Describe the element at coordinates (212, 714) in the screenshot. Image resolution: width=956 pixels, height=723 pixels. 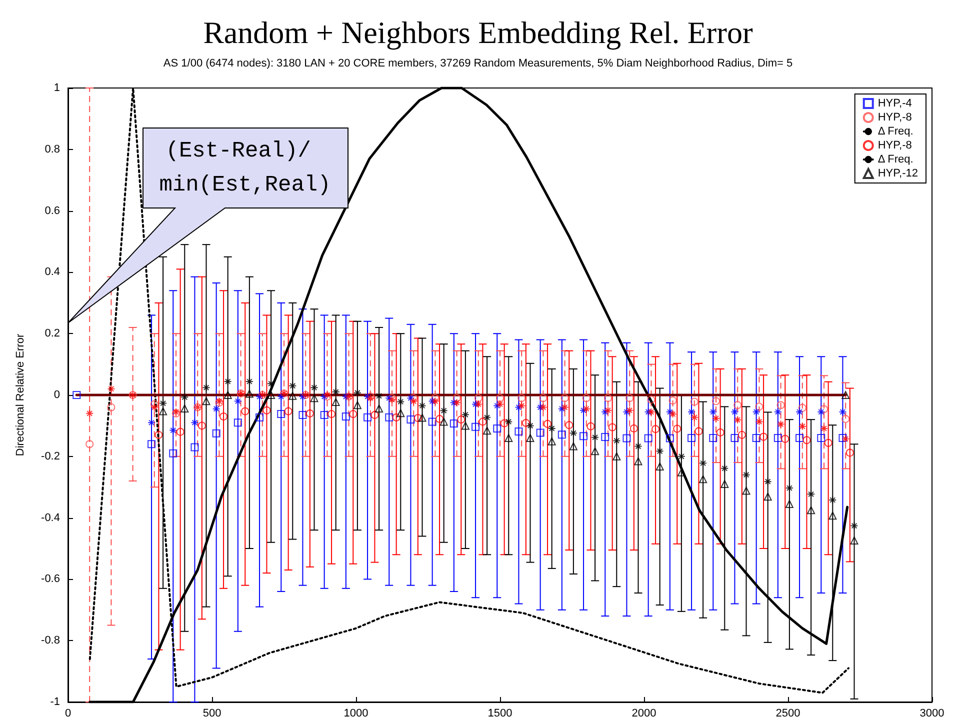
I see `x-tick-label: 500` at that location.